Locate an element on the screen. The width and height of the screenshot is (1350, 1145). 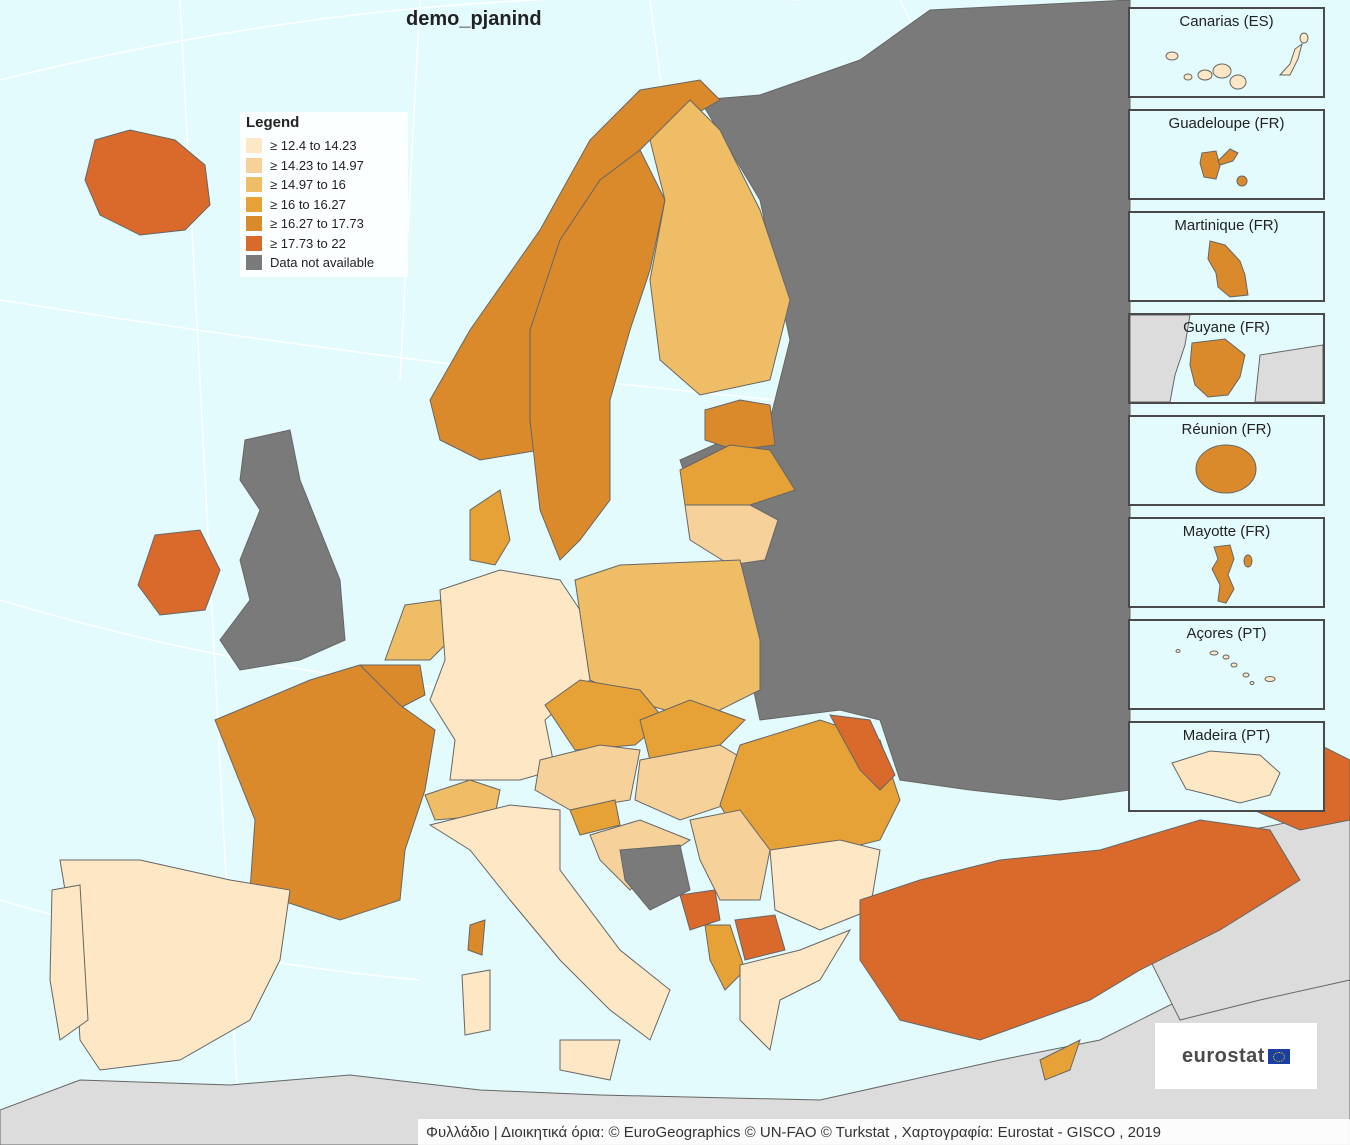
inset-mayotte-map is located at coordinates (1232, 574).